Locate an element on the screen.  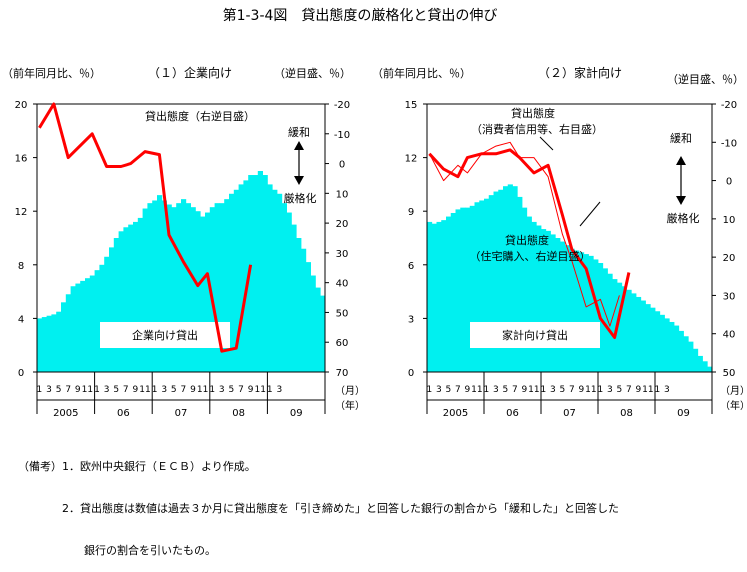
chart-2-ytick-right-label: 30 is located at coordinates (729, 296).